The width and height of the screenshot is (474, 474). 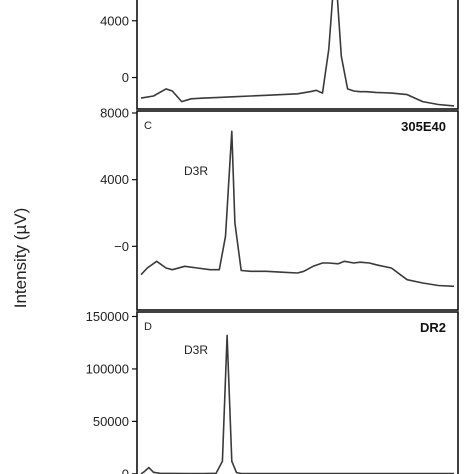 What do you see at coordinates (114, 113) in the screenshot?
I see `panel-2-tick-label: 8000` at bounding box center [114, 113].